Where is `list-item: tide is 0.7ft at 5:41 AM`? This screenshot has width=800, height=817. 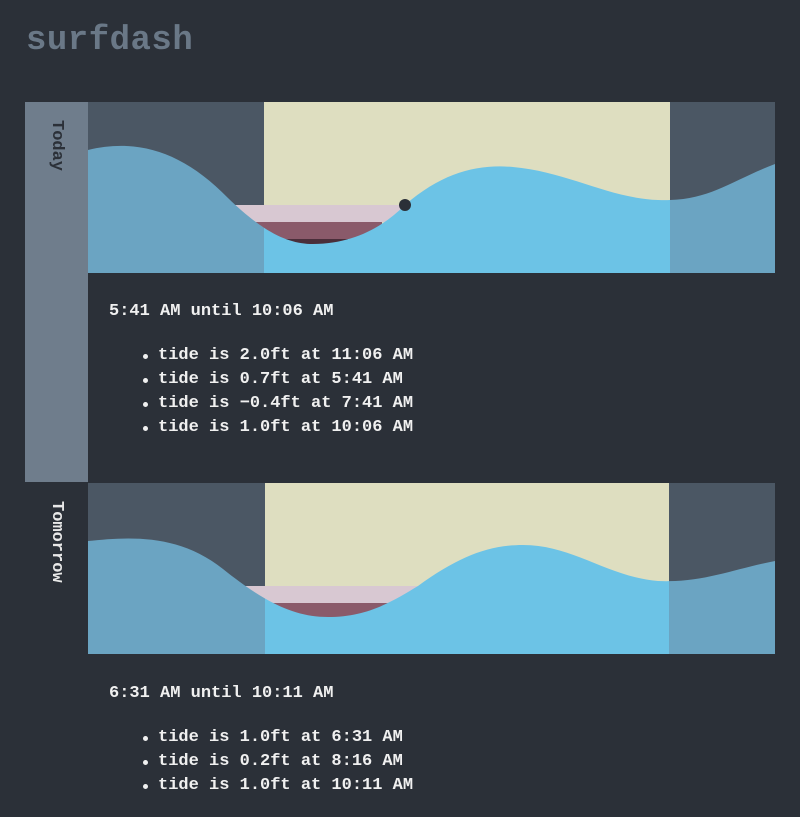
list-item: tide is 0.7ft at 5:41 AM is located at coordinates (278, 380).